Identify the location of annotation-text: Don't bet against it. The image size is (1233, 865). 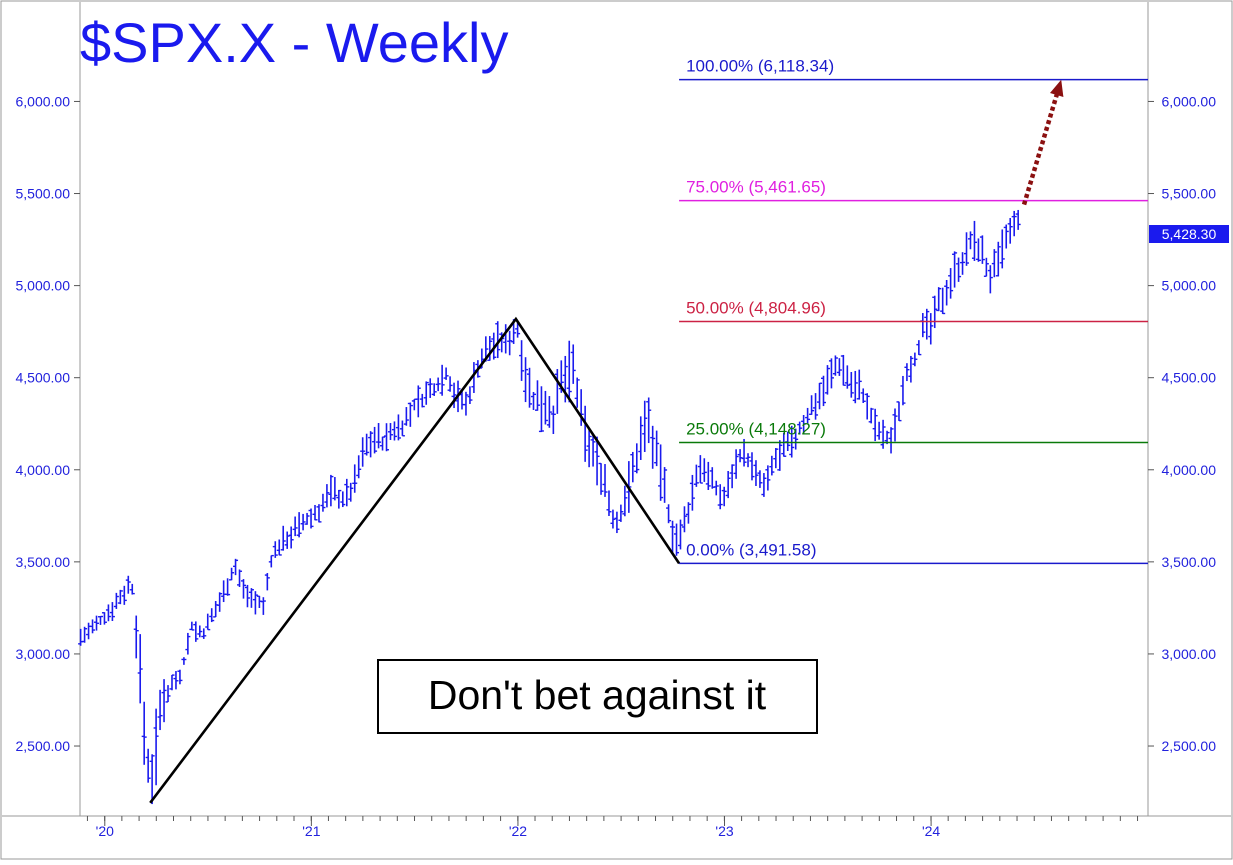
(597, 695).